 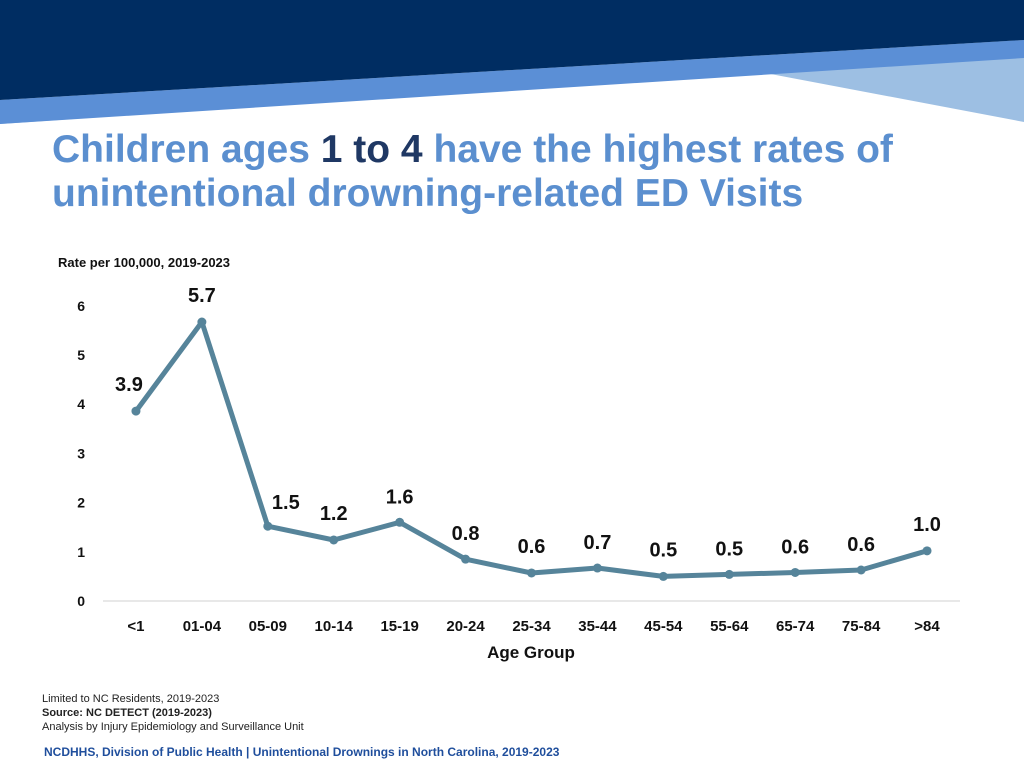 I want to click on x-tick-label: 65-74, so click(x=795, y=626).